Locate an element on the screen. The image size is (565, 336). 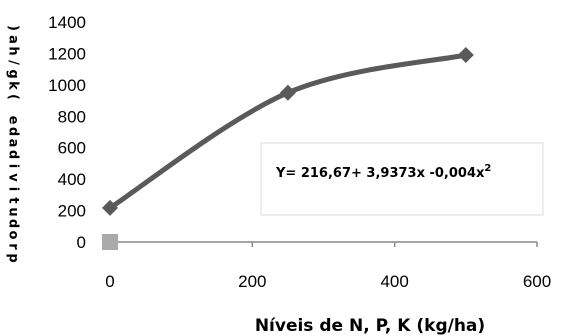
y-tick-label: 1200 is located at coordinates (67, 53).